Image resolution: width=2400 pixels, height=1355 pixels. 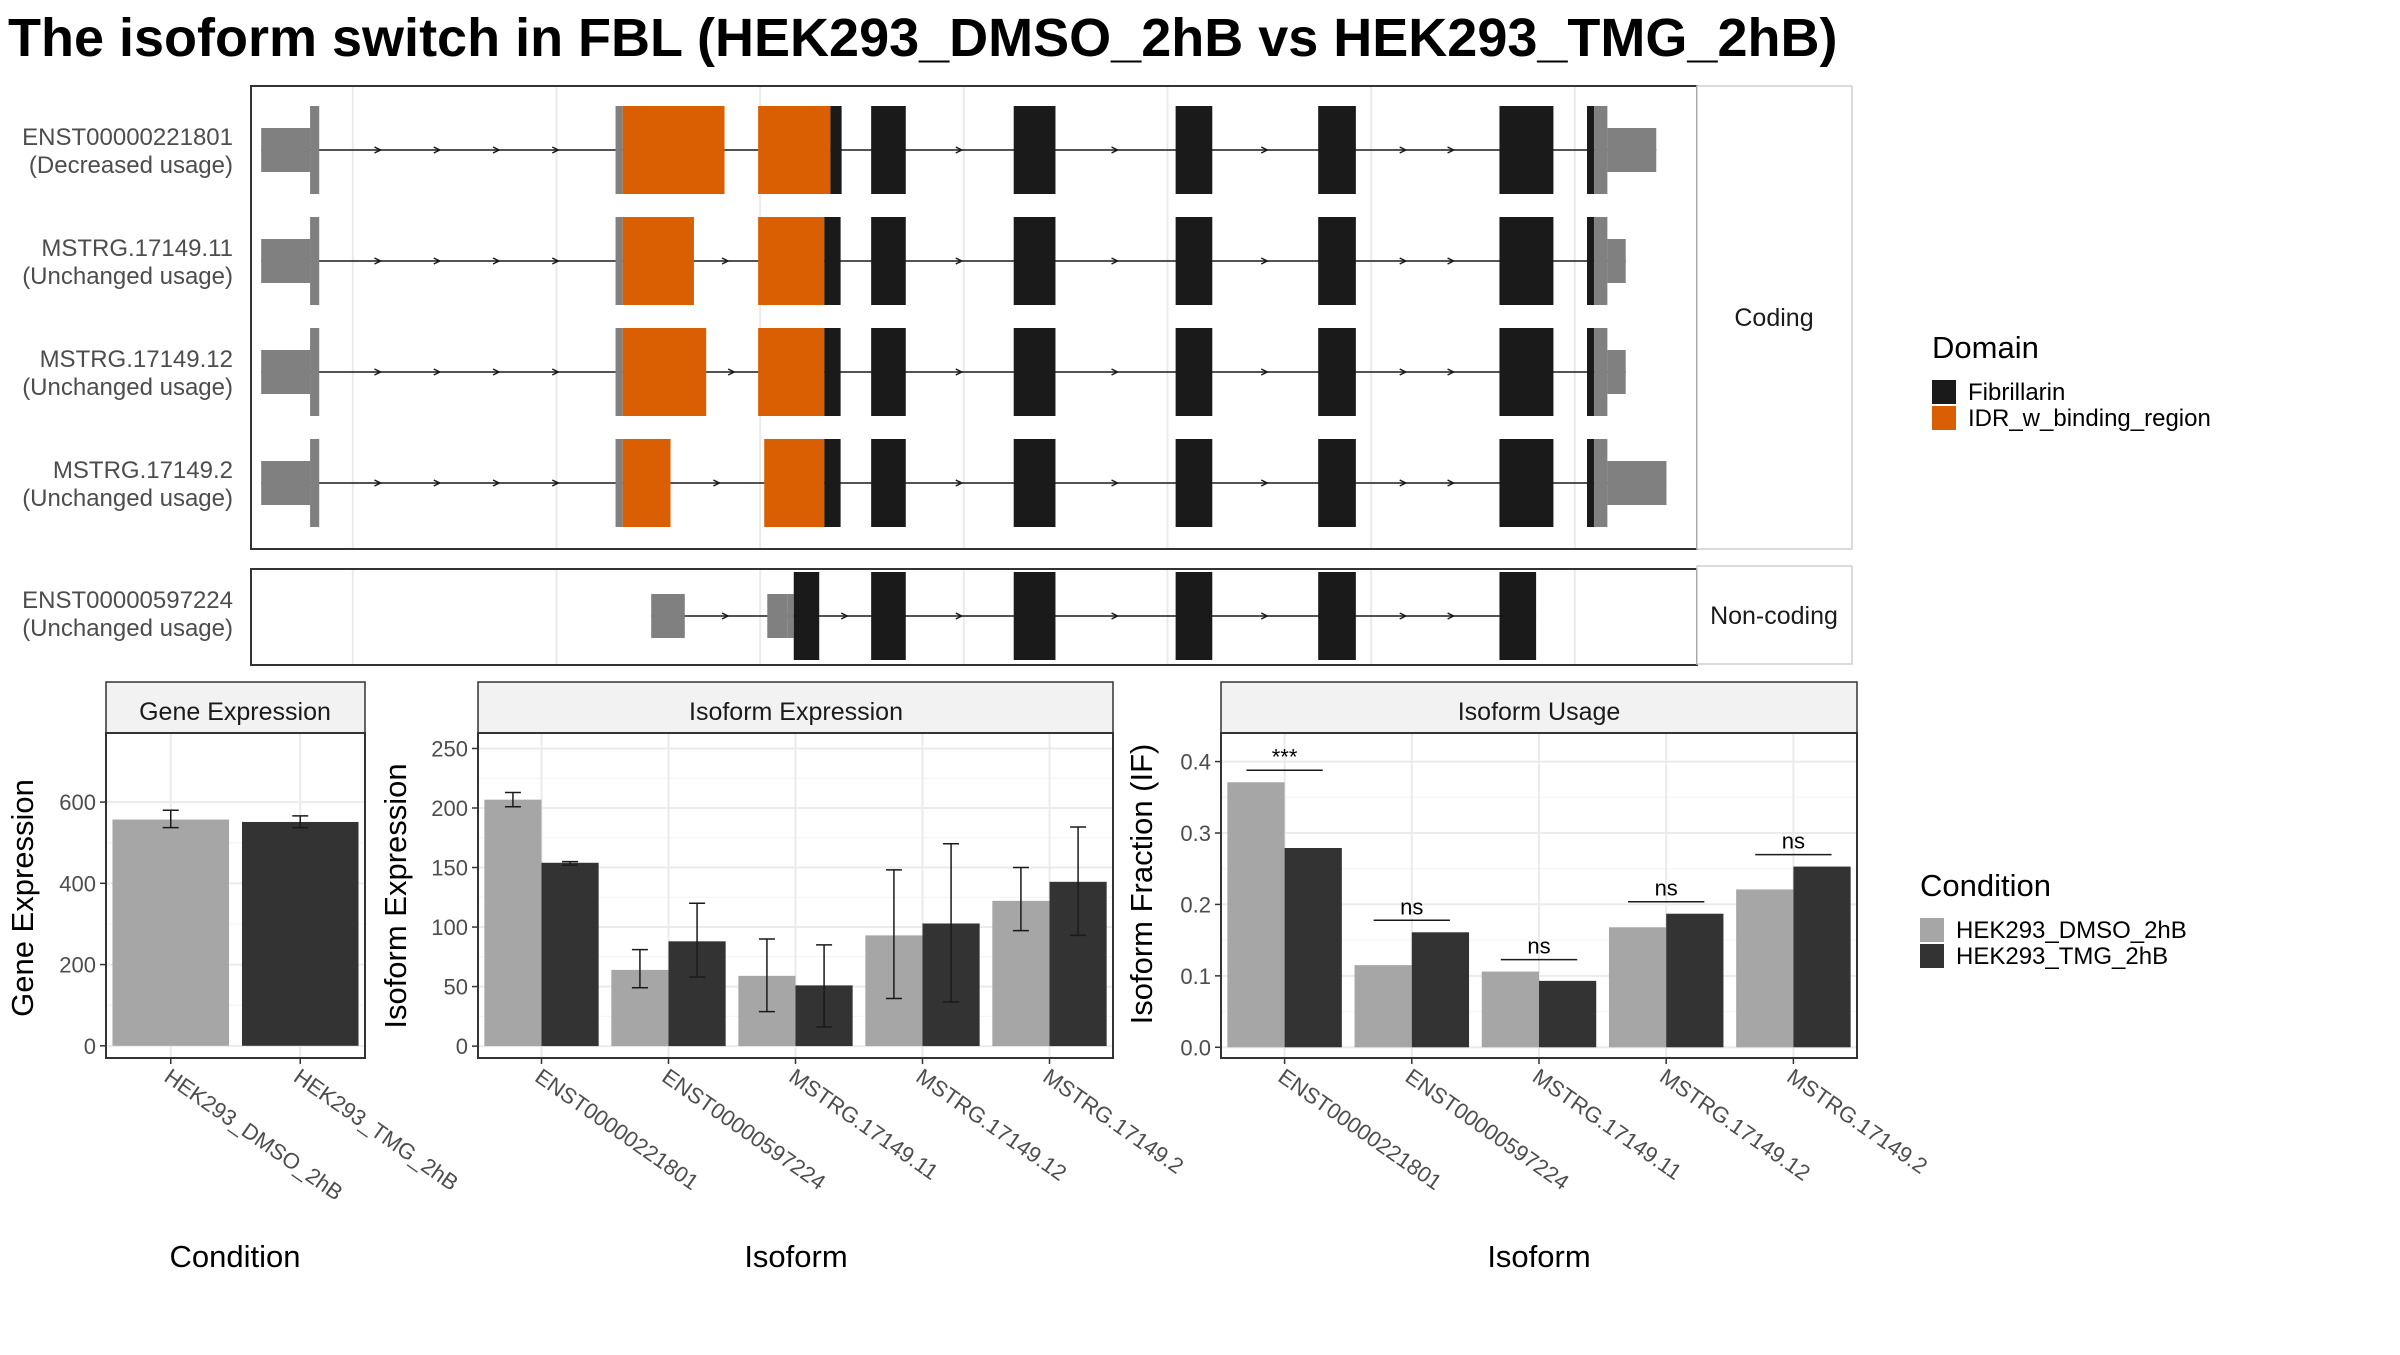 I want to click on transcript-label: ENST00000597224, so click(x=127, y=600).